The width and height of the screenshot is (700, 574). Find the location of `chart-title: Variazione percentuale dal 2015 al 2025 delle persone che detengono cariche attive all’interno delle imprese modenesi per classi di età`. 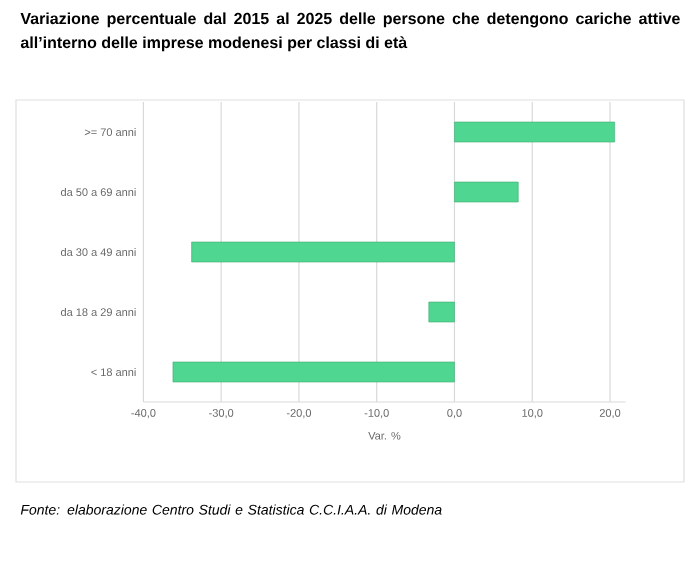

chart-title: Variazione percentuale dal 2015 al 2025 delle persone che detengono cariche attive all’interno delle imprese modenesi per classi di età is located at coordinates (350, 32).